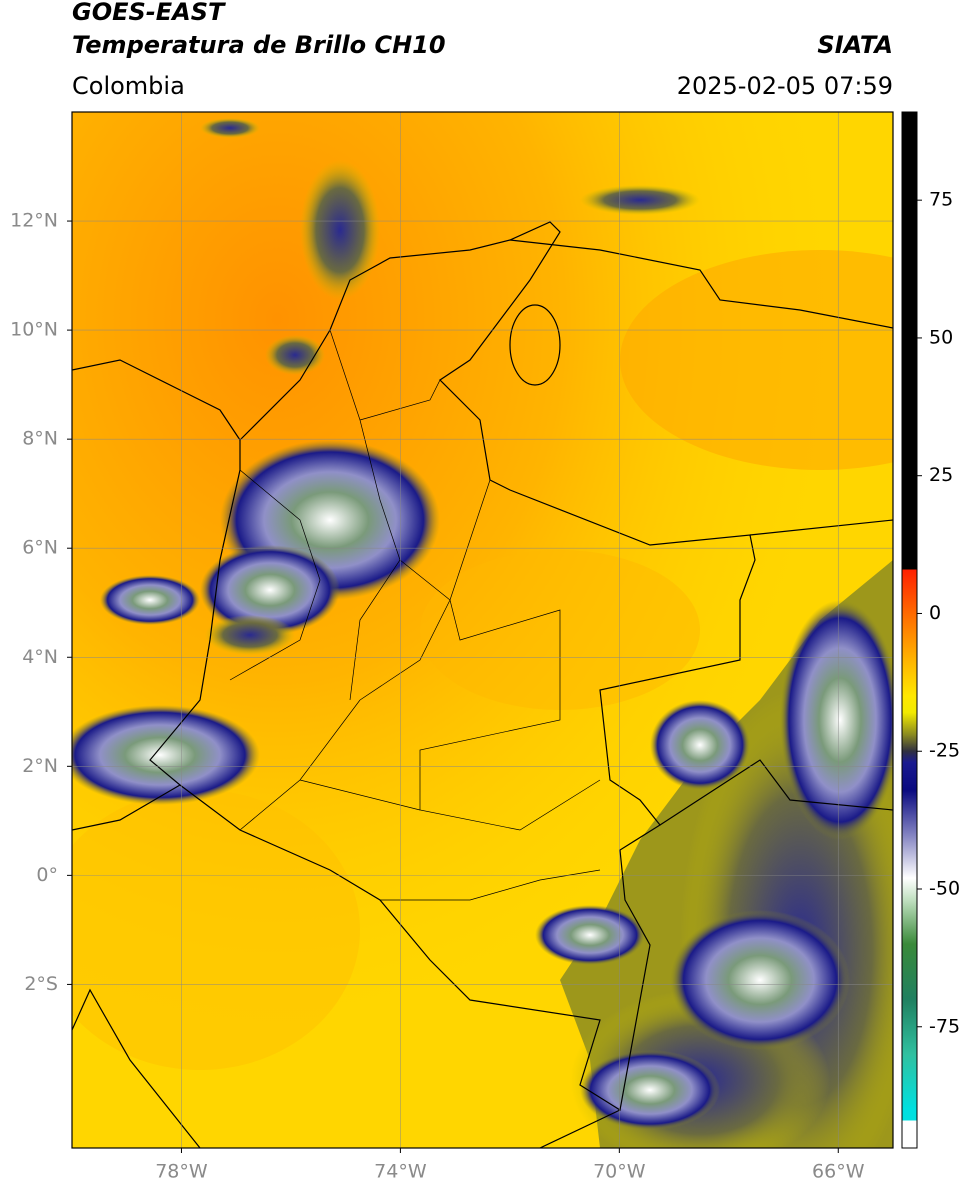  What do you see at coordinates (41, 984) in the screenshot?
I see `y-tick-label: 2°S` at bounding box center [41, 984].